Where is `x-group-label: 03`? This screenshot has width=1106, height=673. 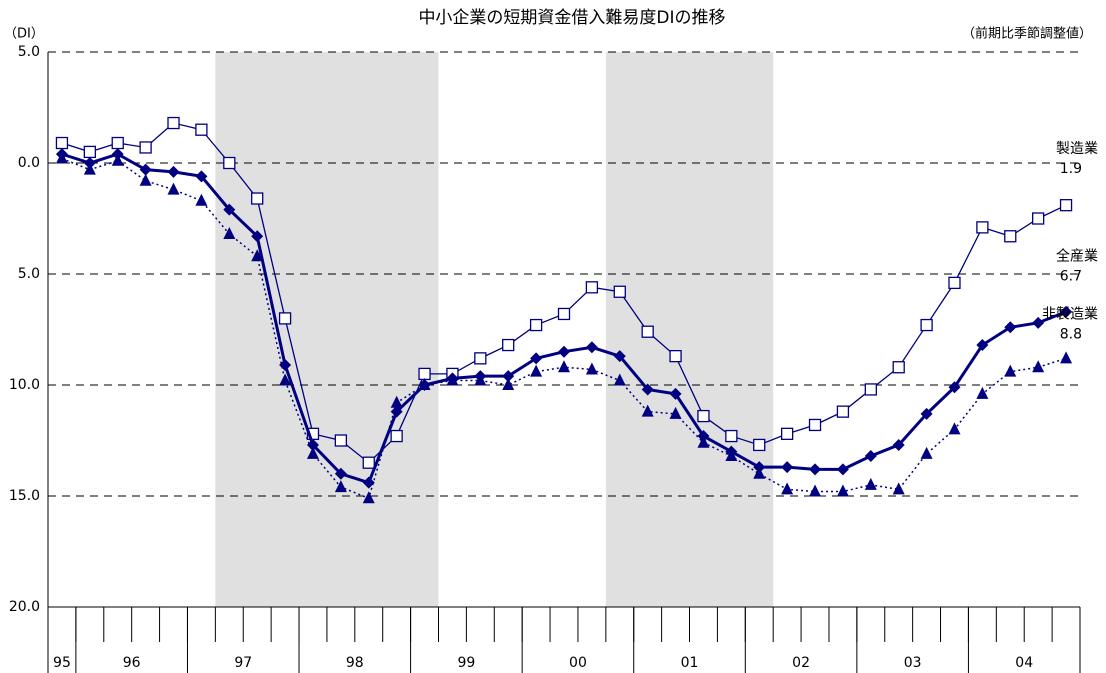 x-group-label: 03 is located at coordinates (913, 663).